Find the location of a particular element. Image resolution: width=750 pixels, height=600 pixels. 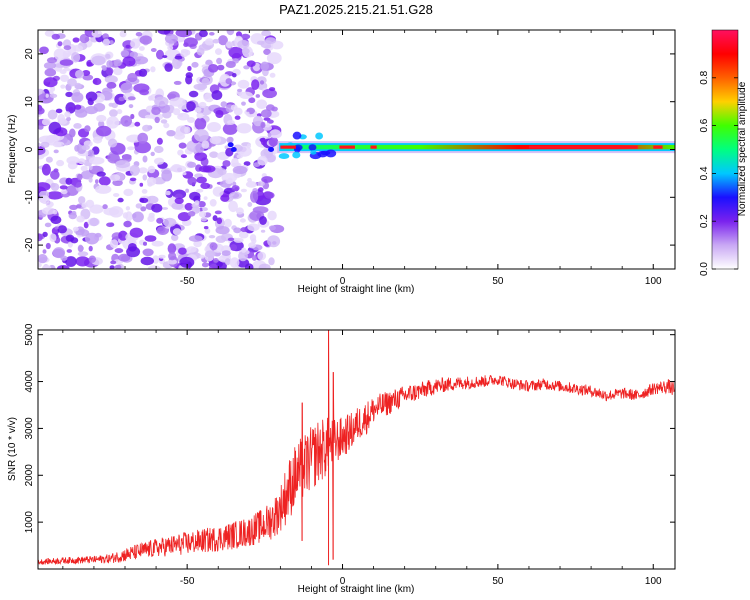

colorbar-tick-label: 0.8 is located at coordinates (704, 77).